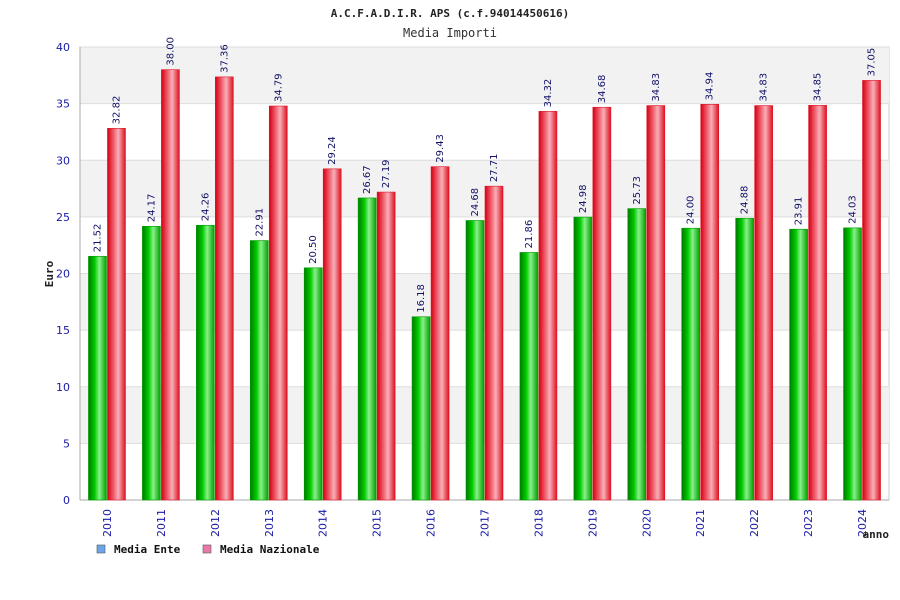  What do you see at coordinates (475, 360) in the screenshot?
I see `bar-ente-2017` at bounding box center [475, 360].